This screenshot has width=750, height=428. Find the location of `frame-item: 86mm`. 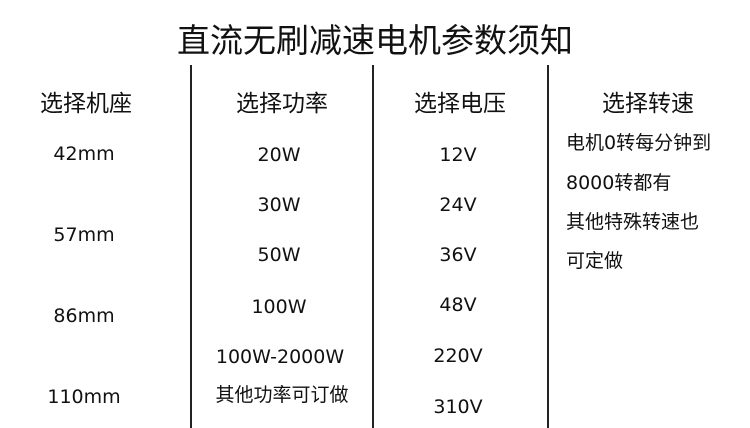

frame-item: 86mm is located at coordinates (84, 316).